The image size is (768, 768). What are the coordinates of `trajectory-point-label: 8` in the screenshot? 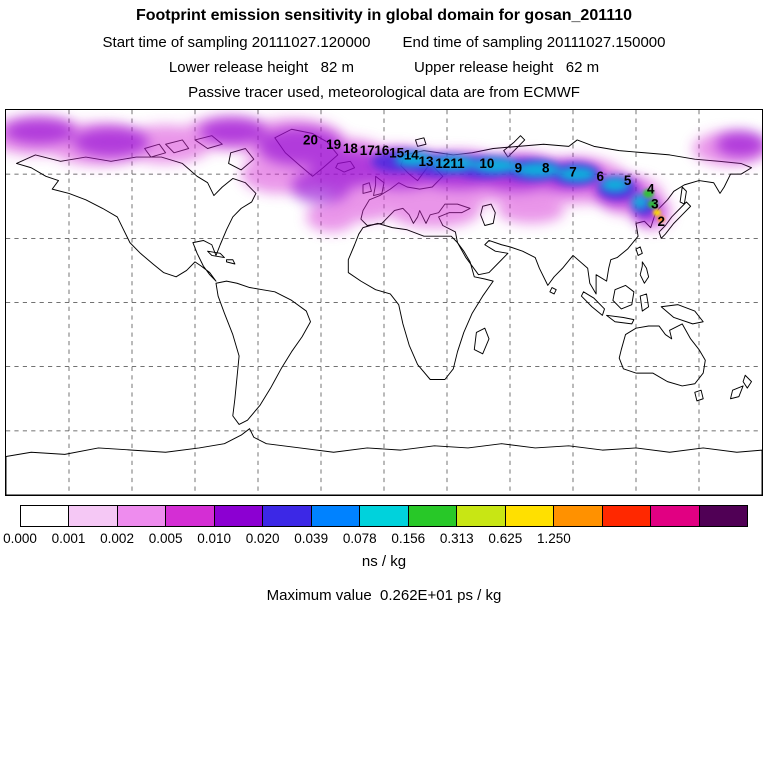 It's located at (546, 167).